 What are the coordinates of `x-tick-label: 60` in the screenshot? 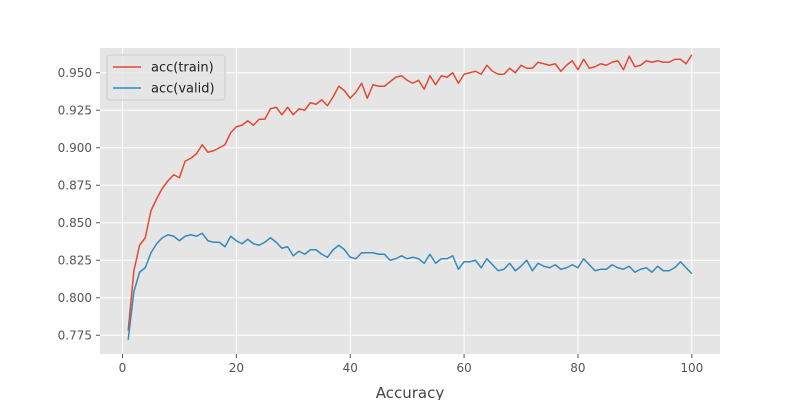 It's located at (463, 368).